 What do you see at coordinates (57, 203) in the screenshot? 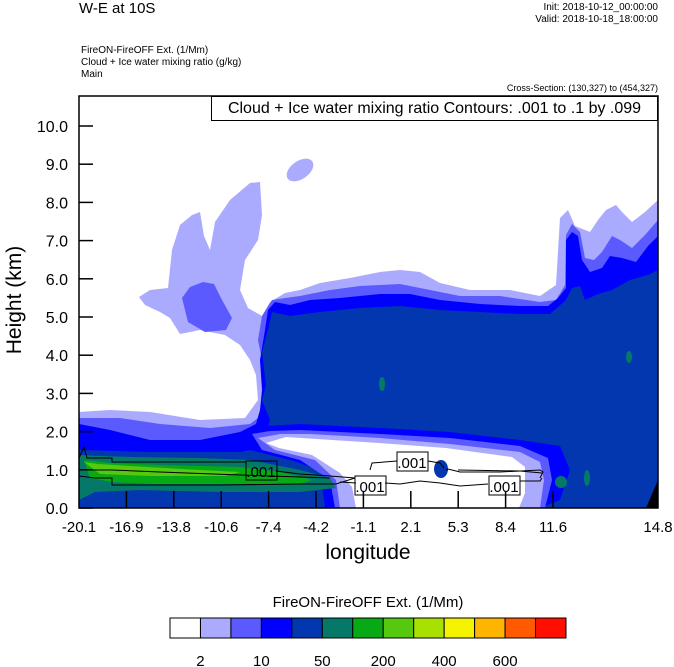
I see `y-tick-label: 8.0` at bounding box center [57, 203].